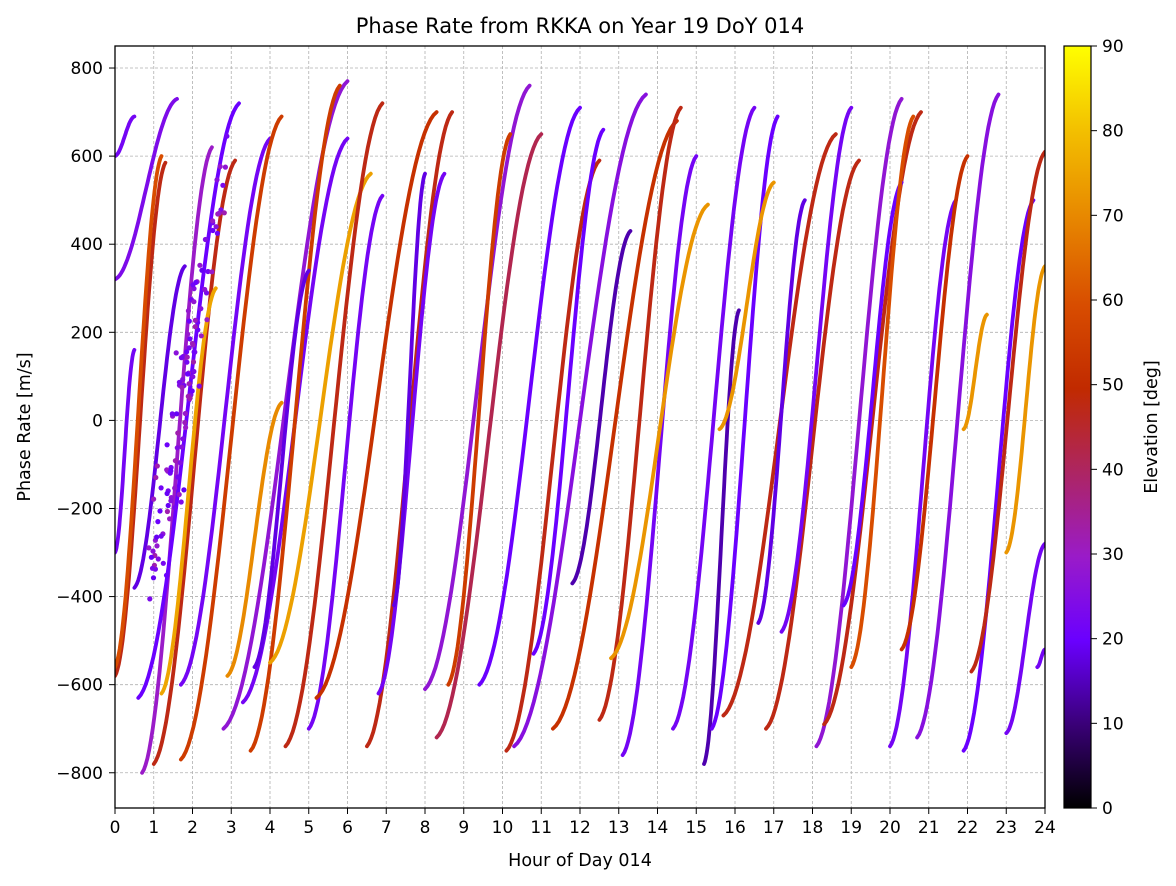 The width and height of the screenshot is (1176, 886). Describe the element at coordinates (929, 828) in the screenshot. I see `x-tick-label: 21` at that location.